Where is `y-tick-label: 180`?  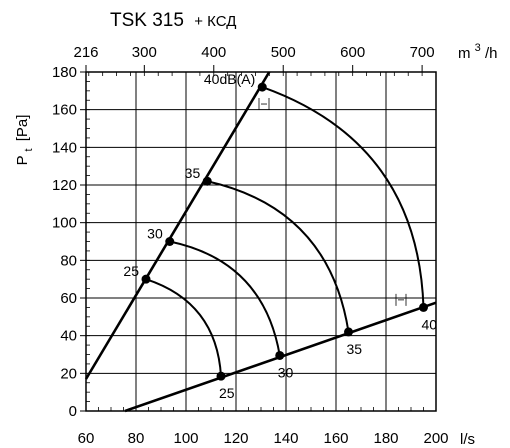 y-tick-label: 180 is located at coordinates (64, 72).